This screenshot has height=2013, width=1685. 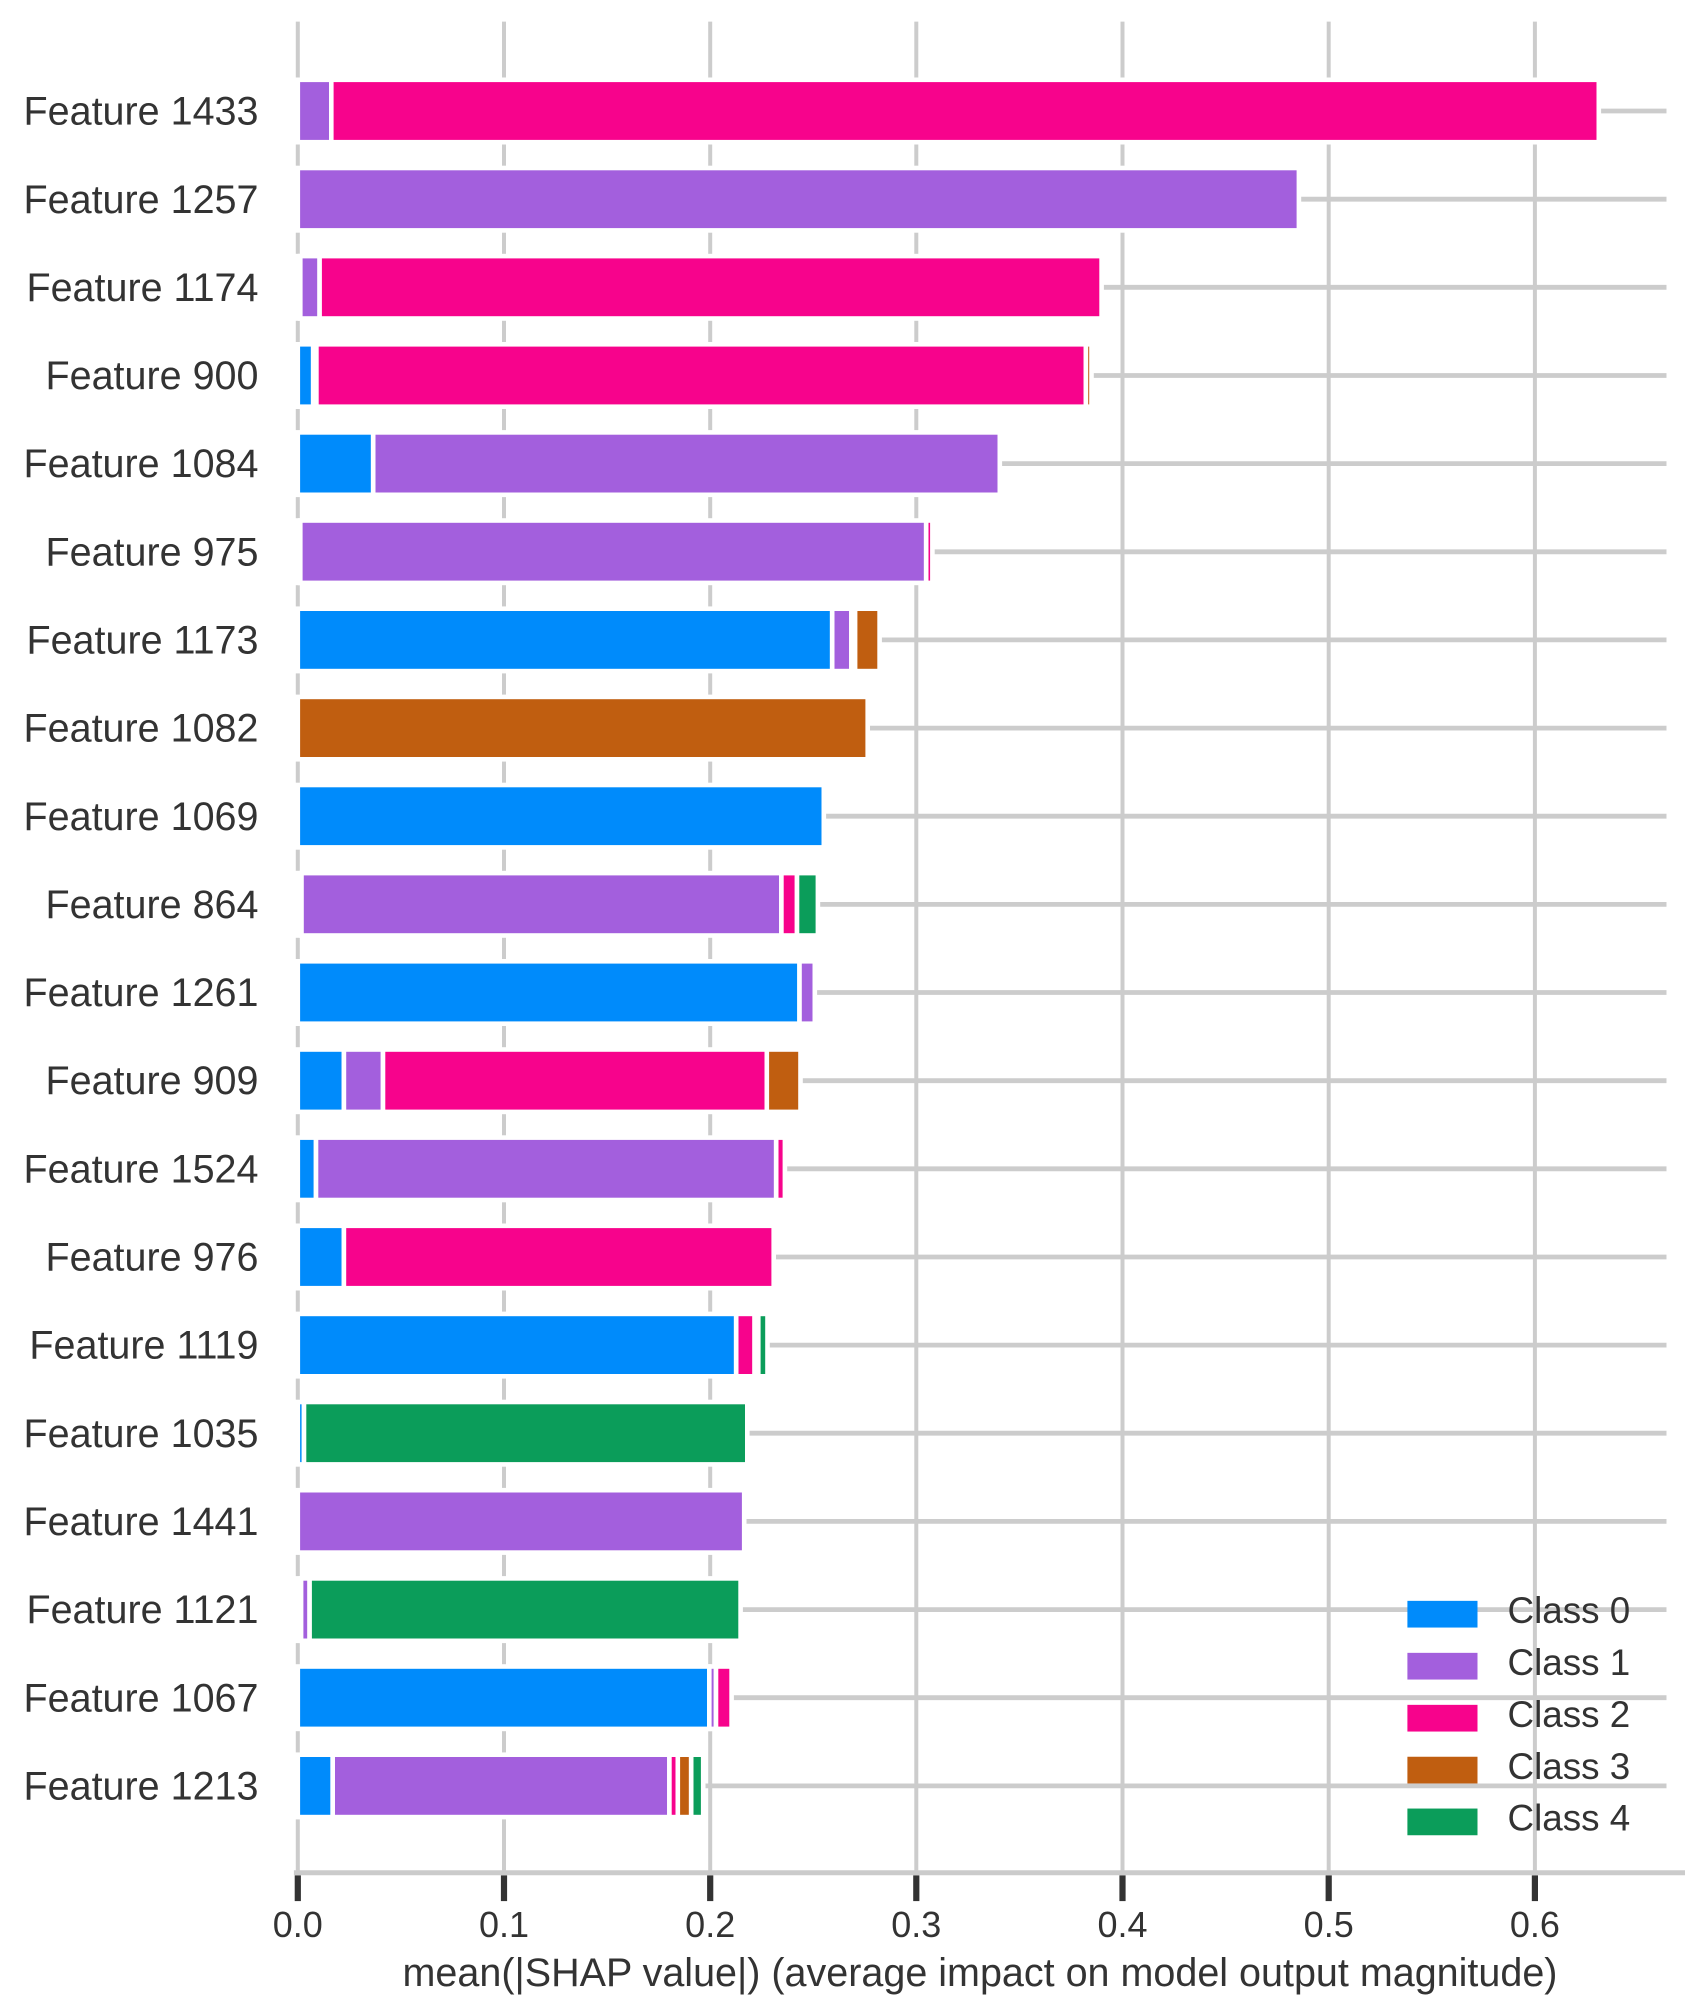 I want to click on svg-text: Class 3, so click(x=1569, y=1766).